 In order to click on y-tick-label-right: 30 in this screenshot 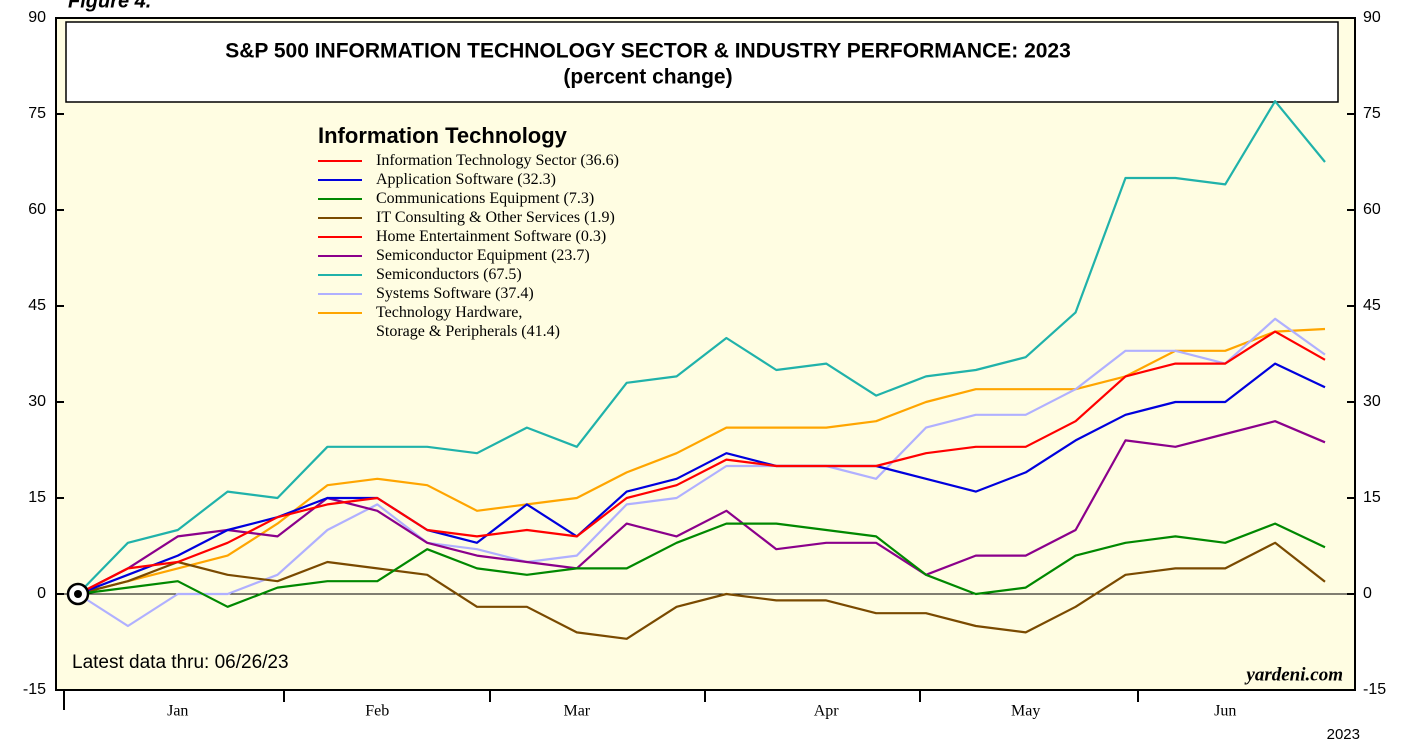, I will do `click(1372, 401)`.